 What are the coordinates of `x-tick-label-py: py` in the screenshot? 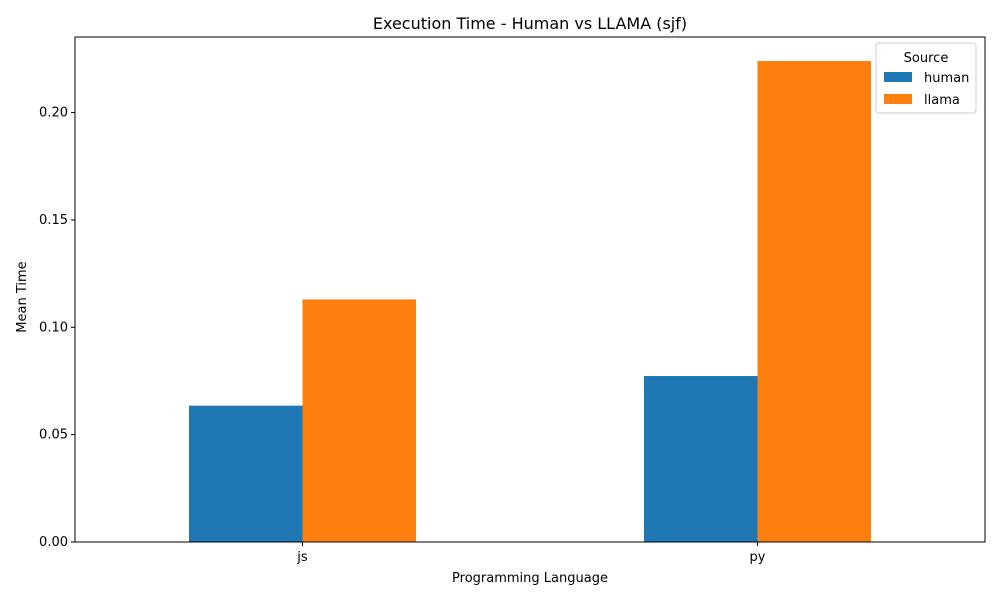 It's located at (758, 557).